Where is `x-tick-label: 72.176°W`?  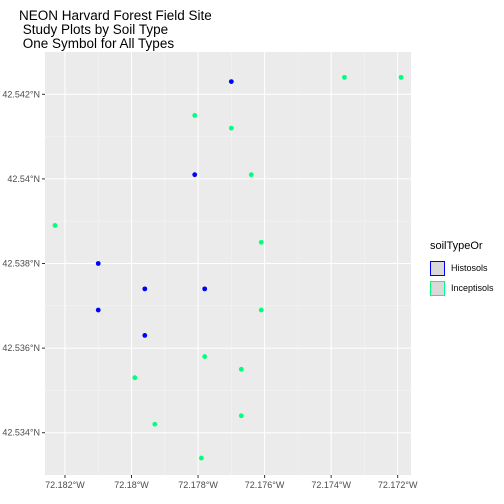 x-tick-label: 72.176°W is located at coordinates (265, 485).